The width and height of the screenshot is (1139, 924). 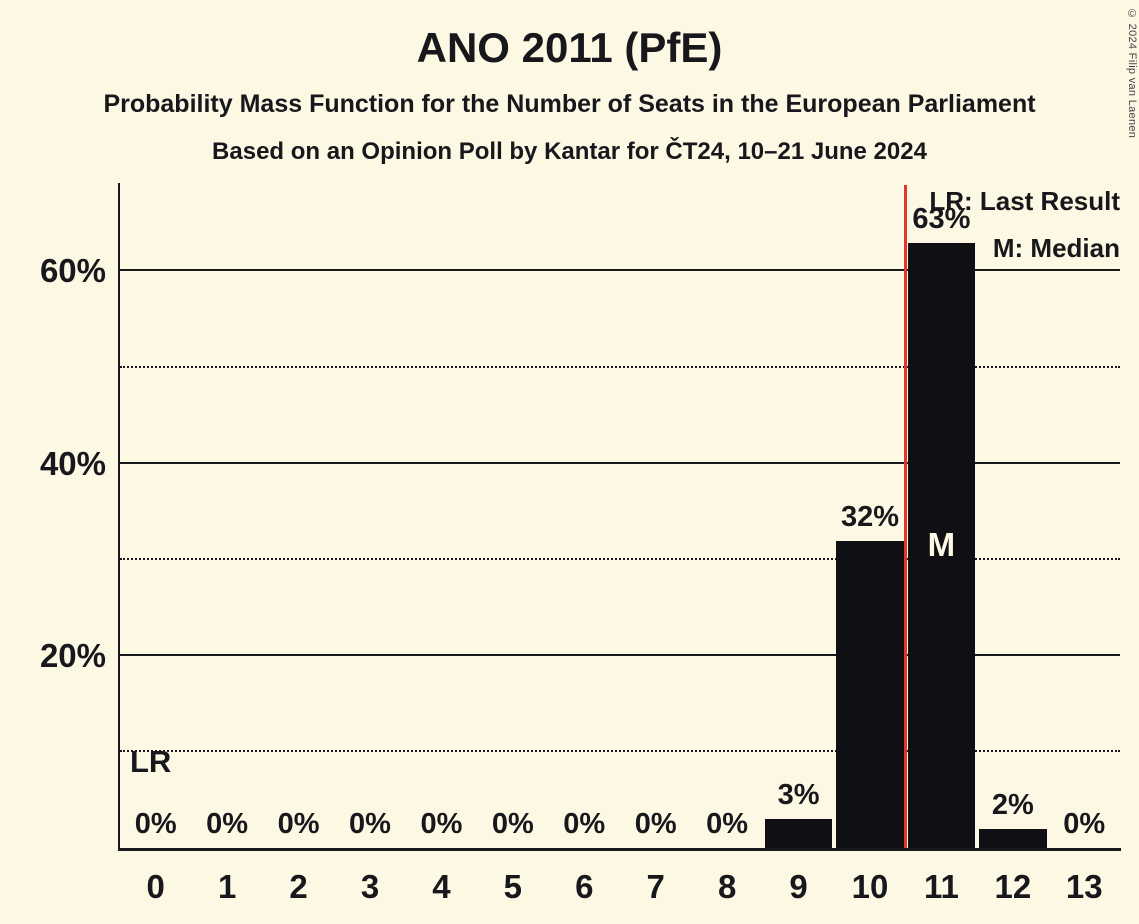 I want to click on gridline-solid-60pct, so click(x=620, y=270).